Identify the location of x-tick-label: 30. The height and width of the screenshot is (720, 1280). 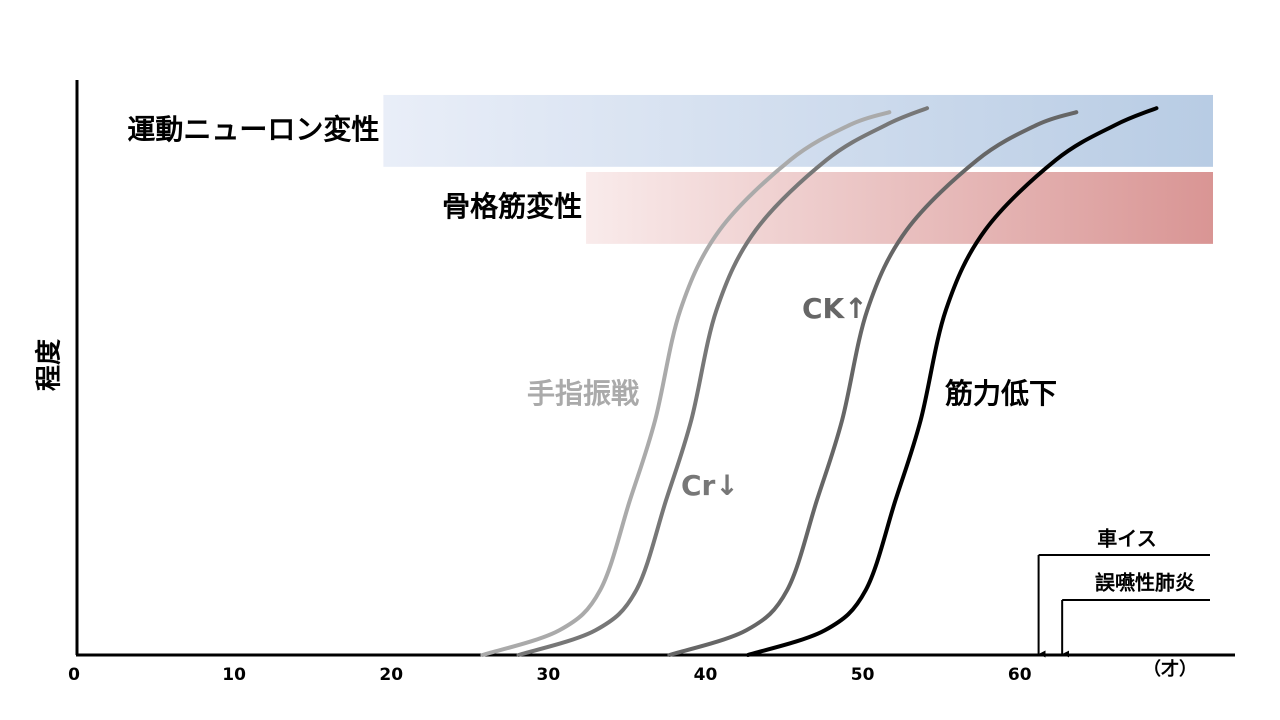
(549, 675).